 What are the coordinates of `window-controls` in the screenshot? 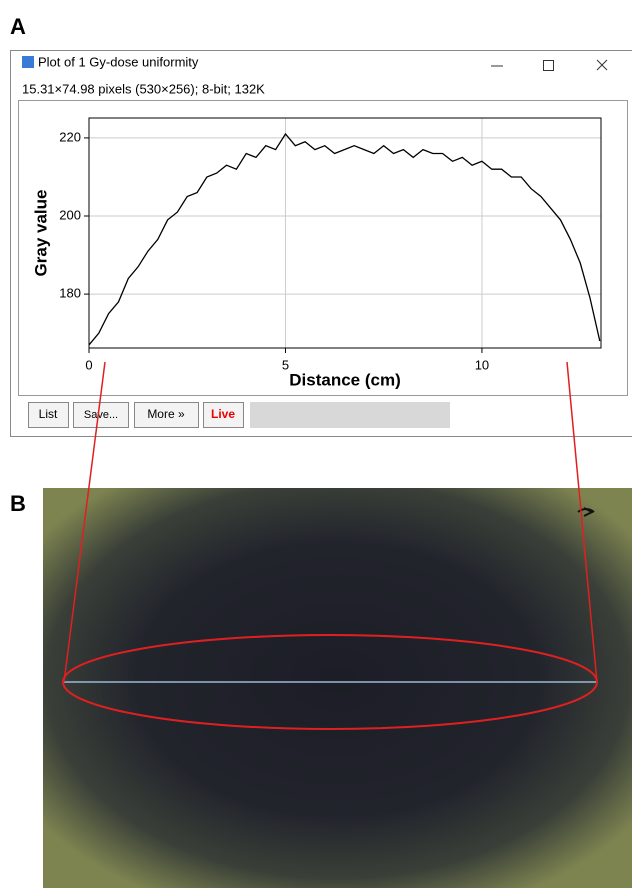 It's located at (549, 65).